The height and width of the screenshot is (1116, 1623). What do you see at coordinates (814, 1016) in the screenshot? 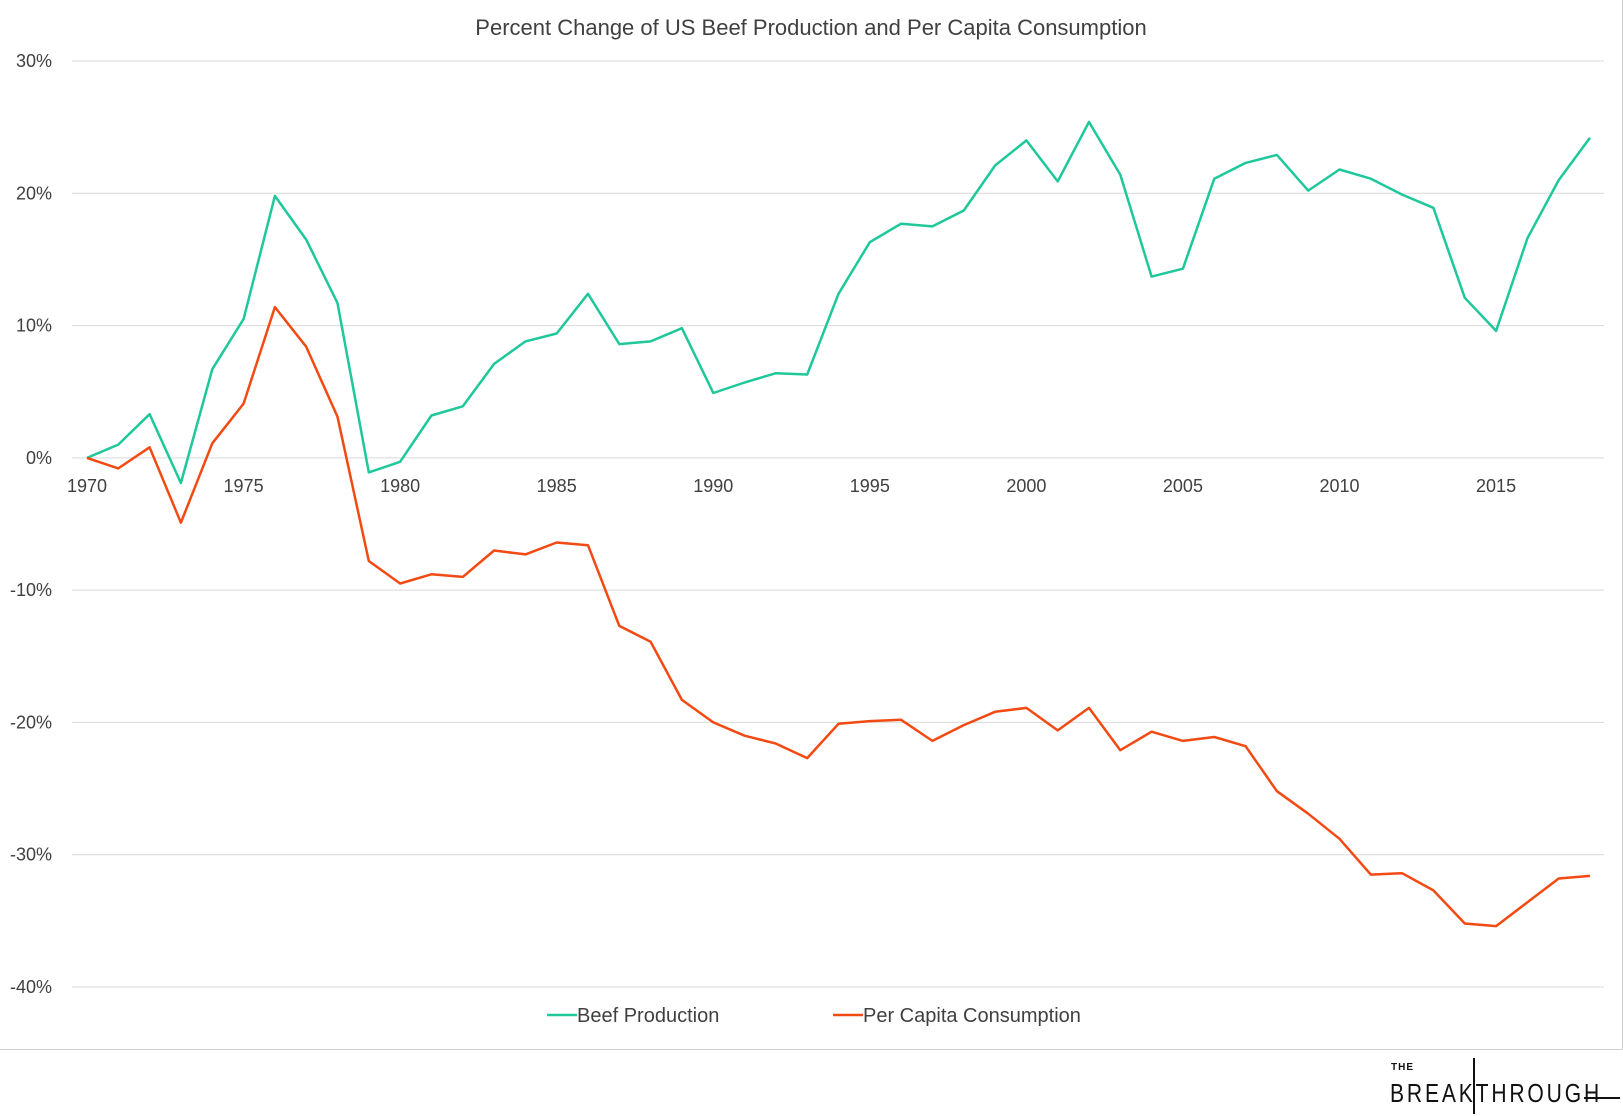
I see `legend: Beef Production Per Capita Consumption` at bounding box center [814, 1016].